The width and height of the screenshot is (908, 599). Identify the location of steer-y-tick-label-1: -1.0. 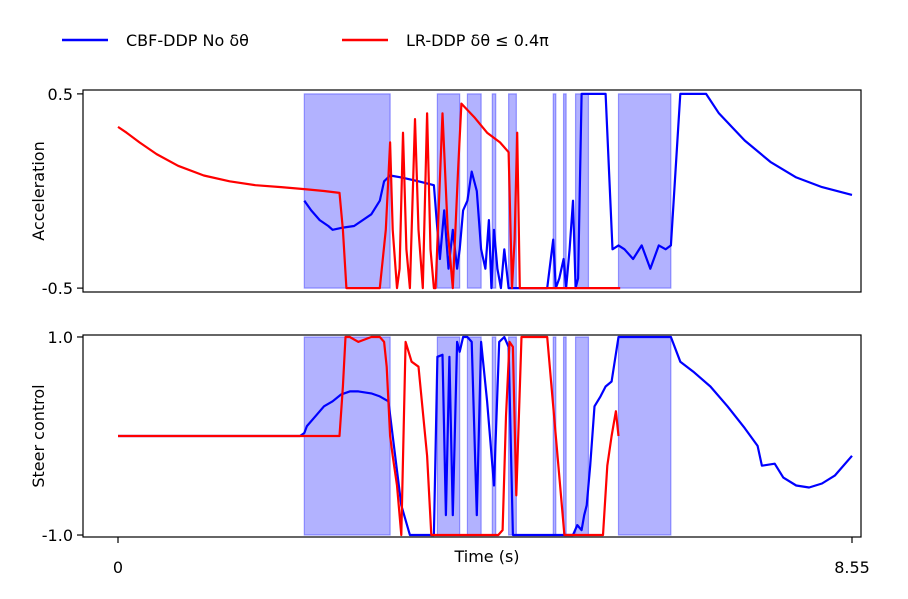
(57, 535).